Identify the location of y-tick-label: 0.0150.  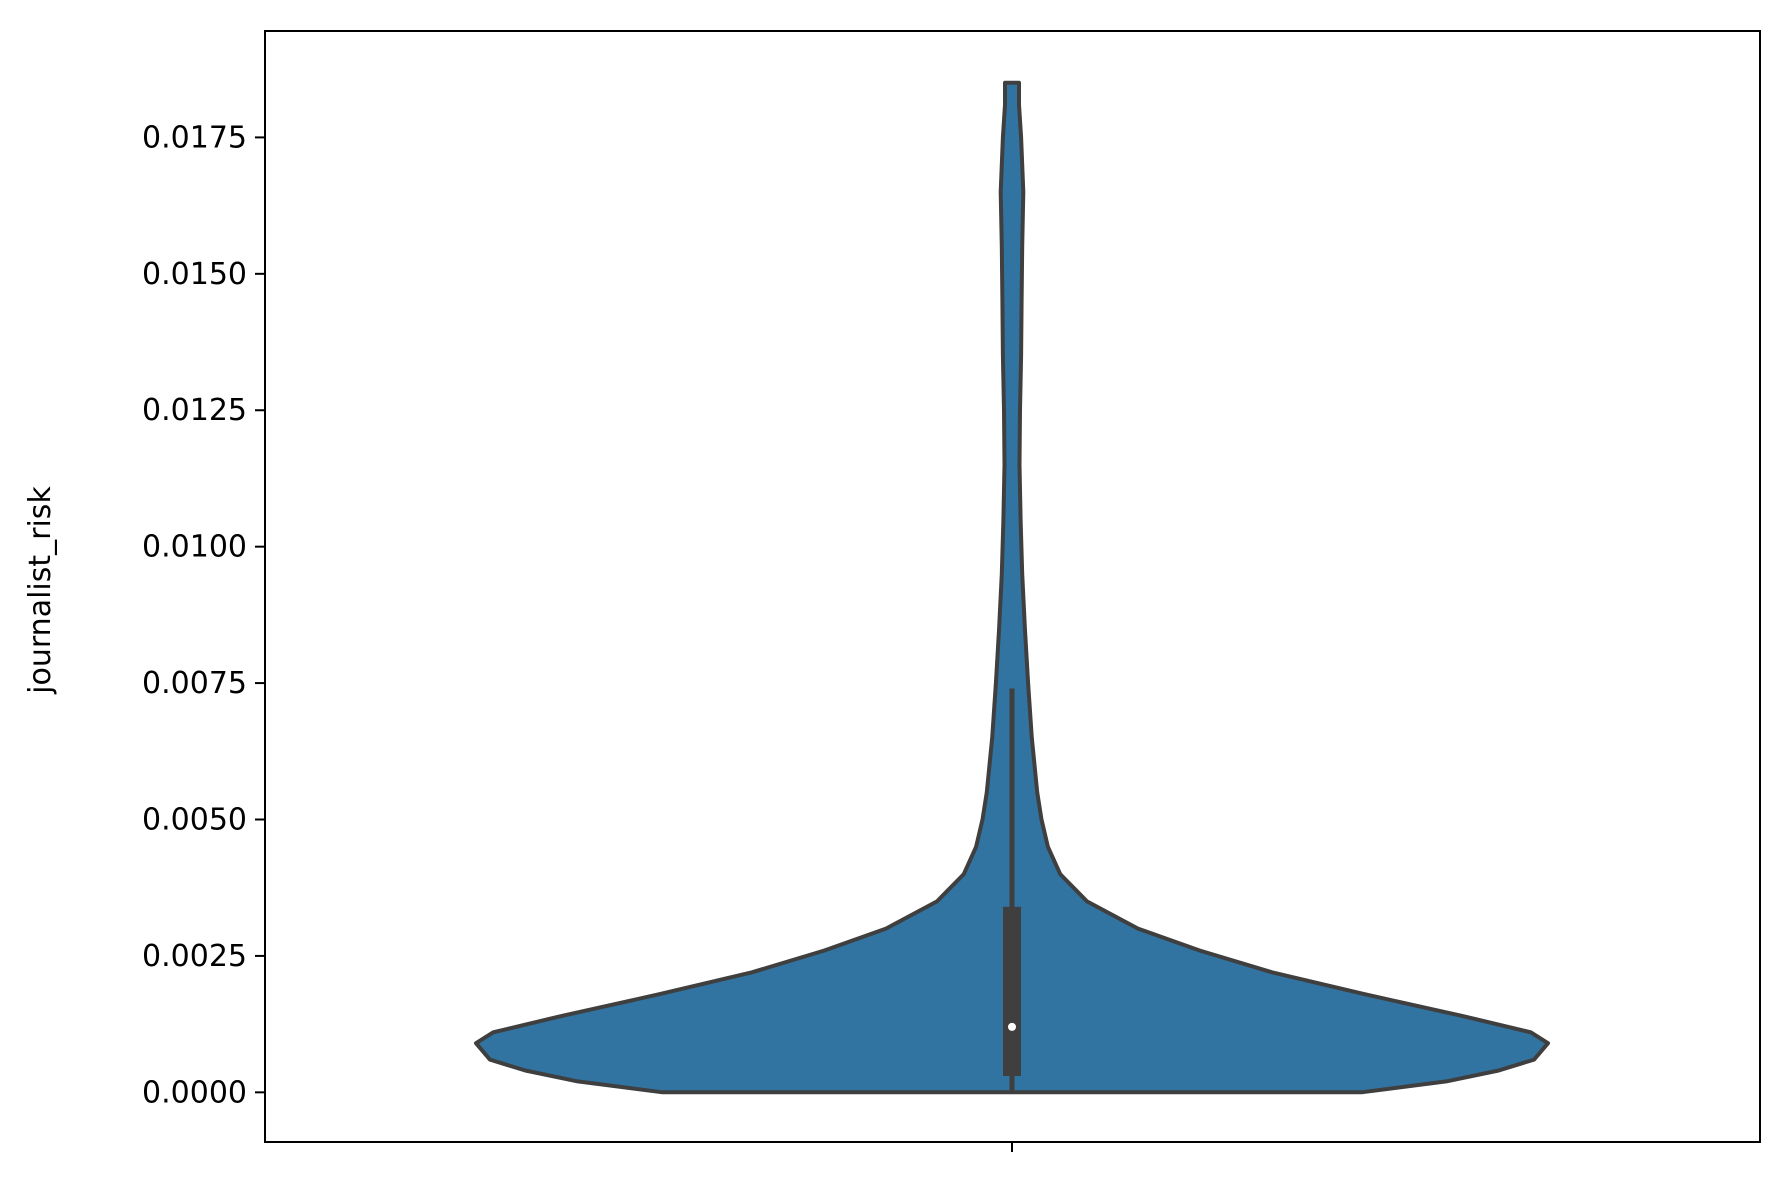
(194, 274).